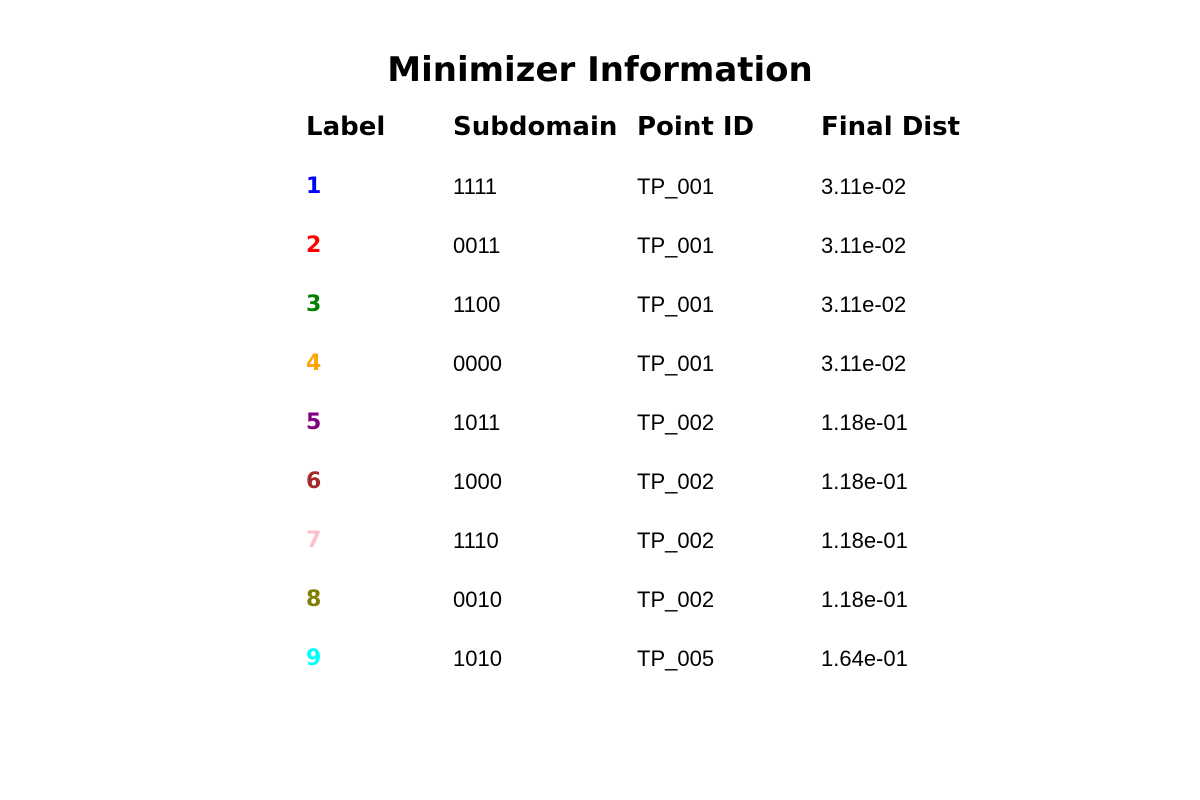 Image resolution: width=1200 pixels, height=800 pixels. What do you see at coordinates (600, 70) in the screenshot?
I see `chart-title: Minimizer Information` at bounding box center [600, 70].